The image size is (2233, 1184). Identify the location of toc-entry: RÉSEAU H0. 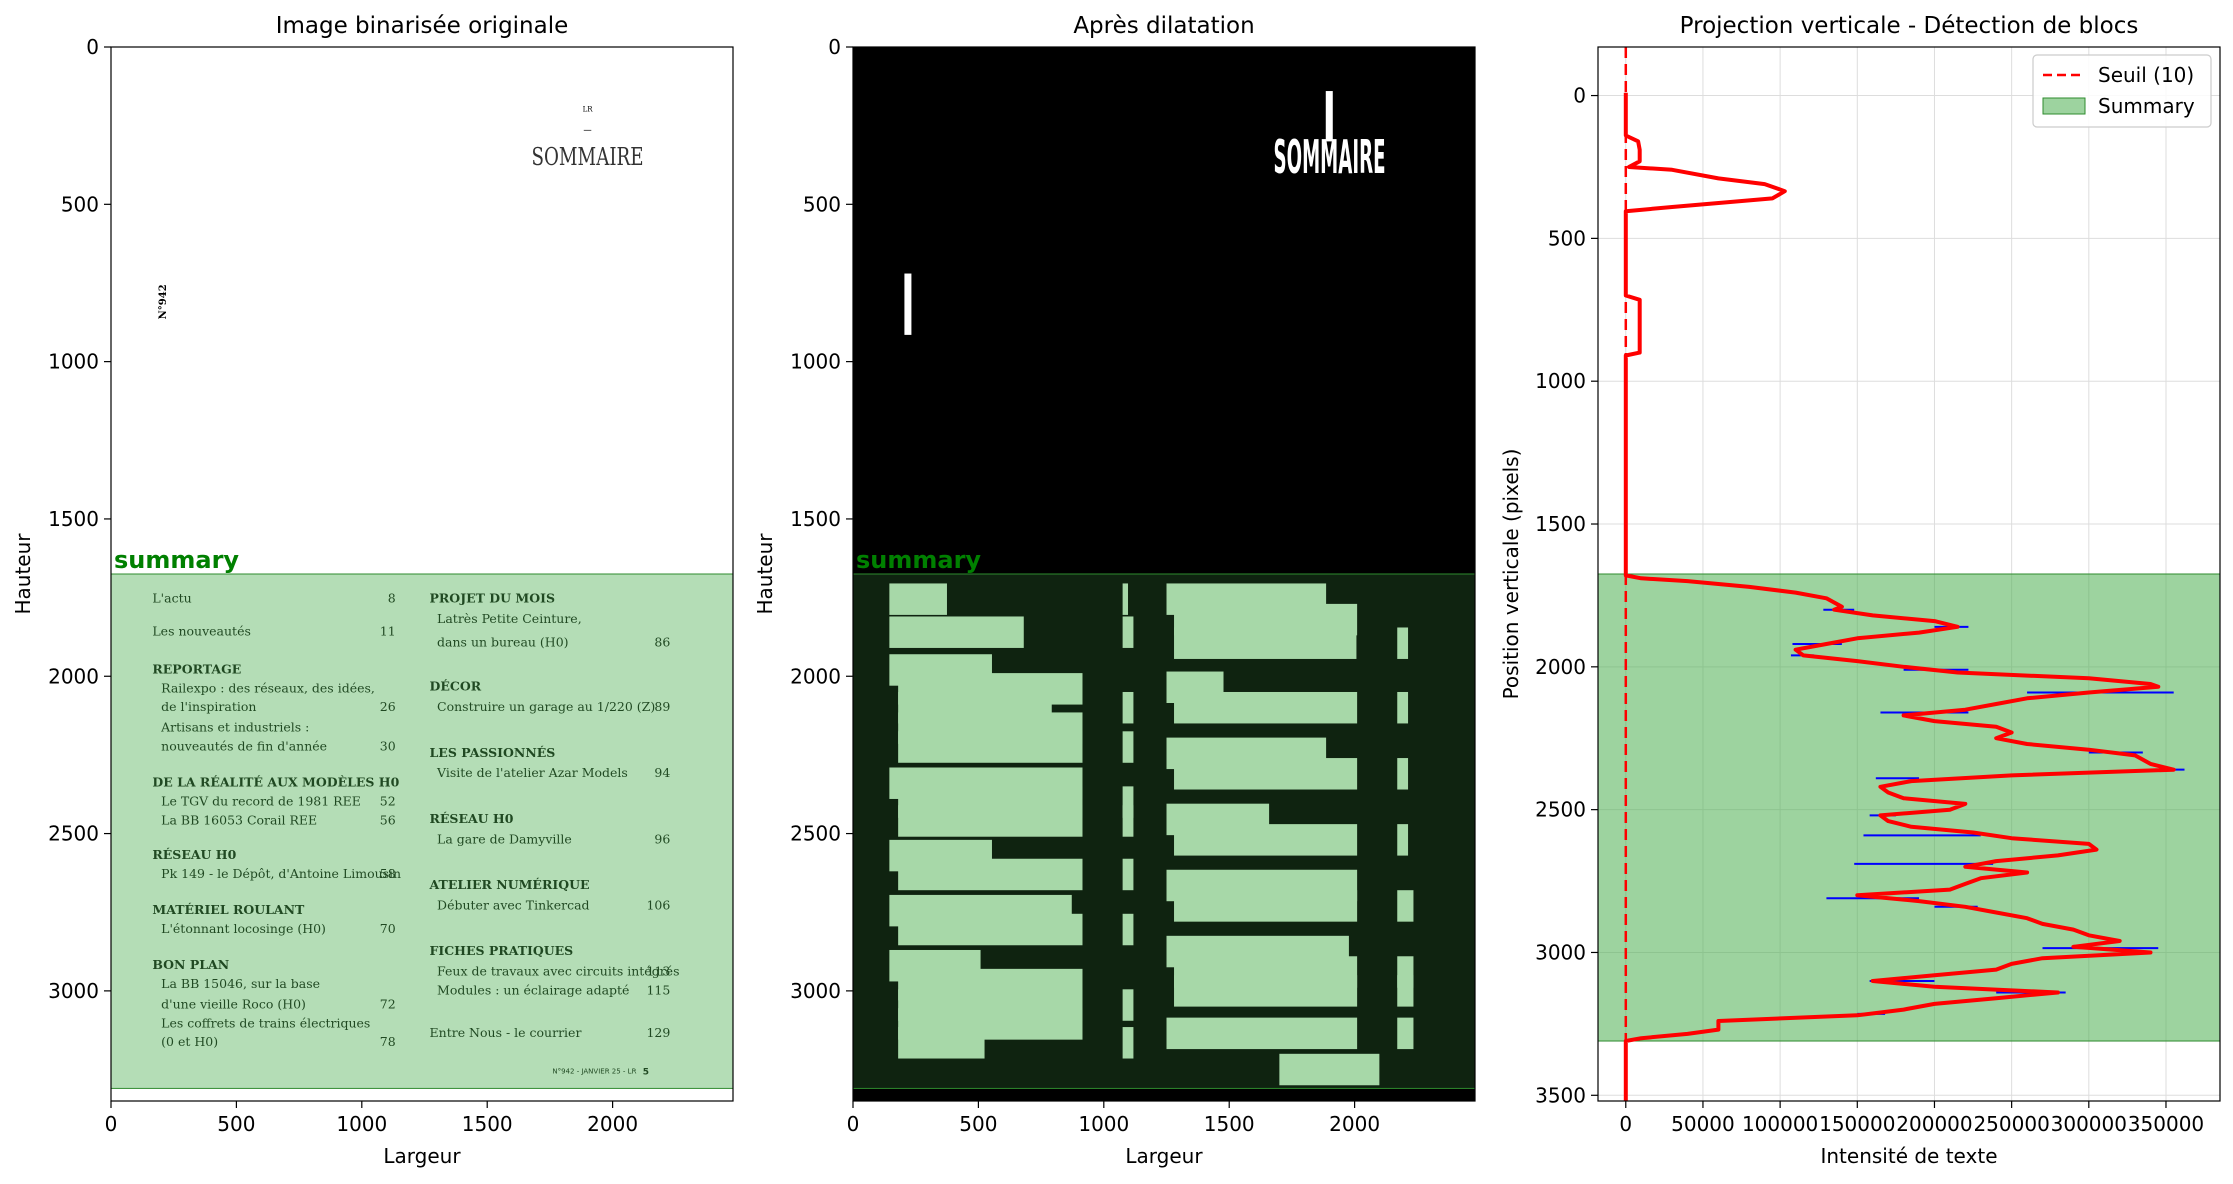
(472, 818).